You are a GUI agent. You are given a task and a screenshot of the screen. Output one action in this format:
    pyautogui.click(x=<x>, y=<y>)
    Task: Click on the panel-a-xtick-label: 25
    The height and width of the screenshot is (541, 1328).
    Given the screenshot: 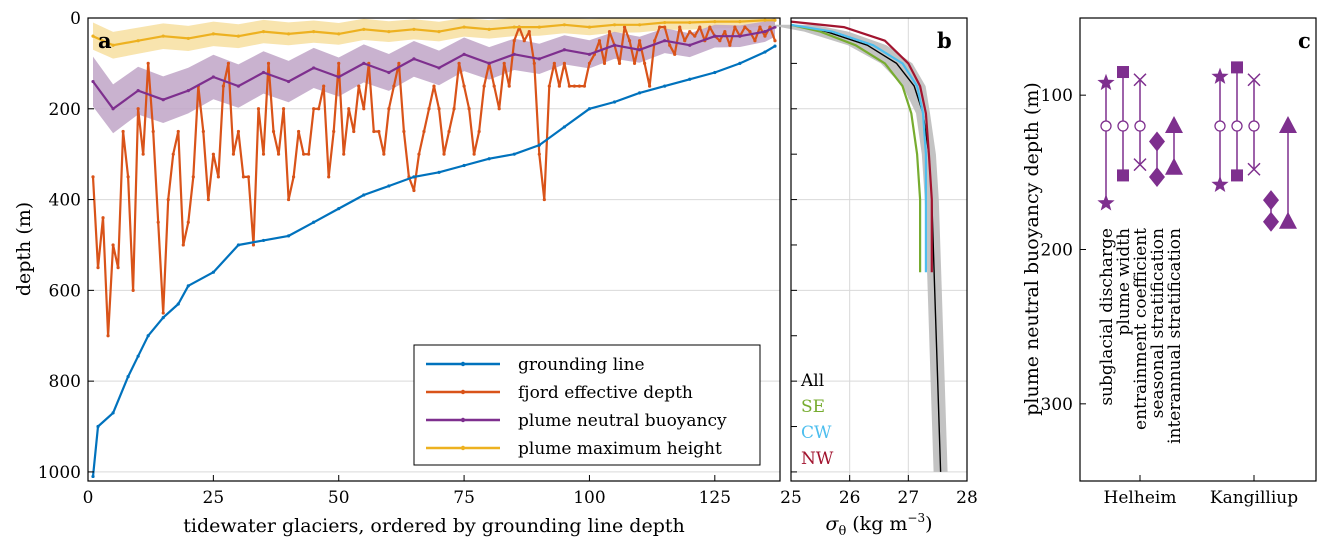 What is the action you would take?
    pyautogui.click(x=214, y=498)
    